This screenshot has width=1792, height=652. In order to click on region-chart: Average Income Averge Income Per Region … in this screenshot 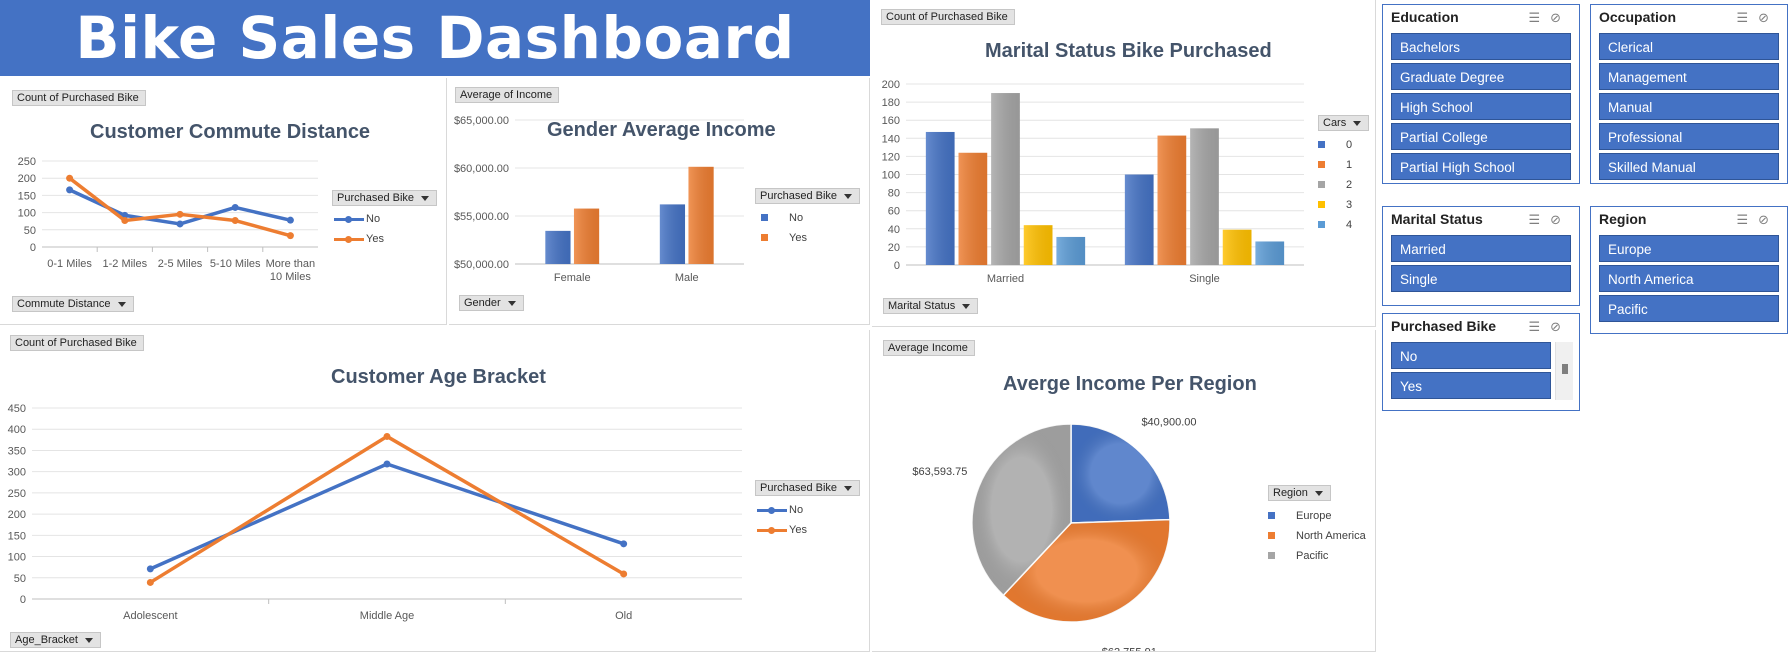, I will do `click(1124, 491)`.